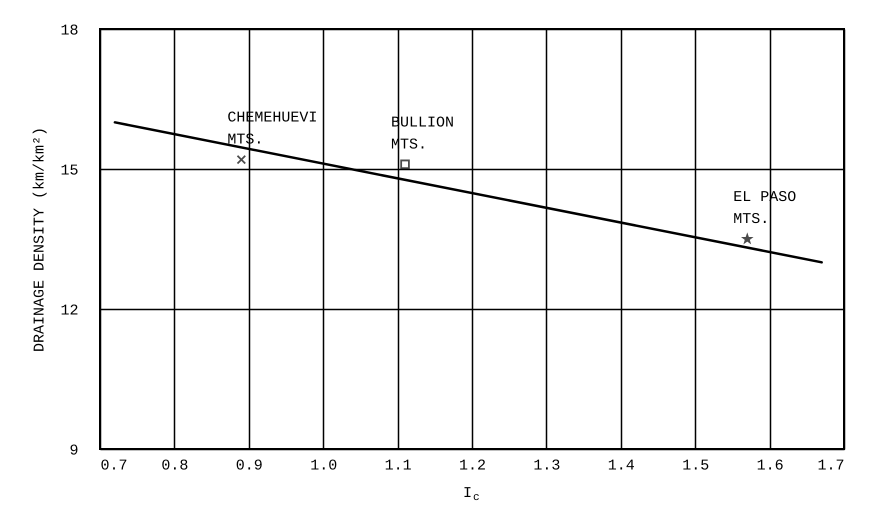  I want to click on y-tick-label: 12, so click(69, 311).